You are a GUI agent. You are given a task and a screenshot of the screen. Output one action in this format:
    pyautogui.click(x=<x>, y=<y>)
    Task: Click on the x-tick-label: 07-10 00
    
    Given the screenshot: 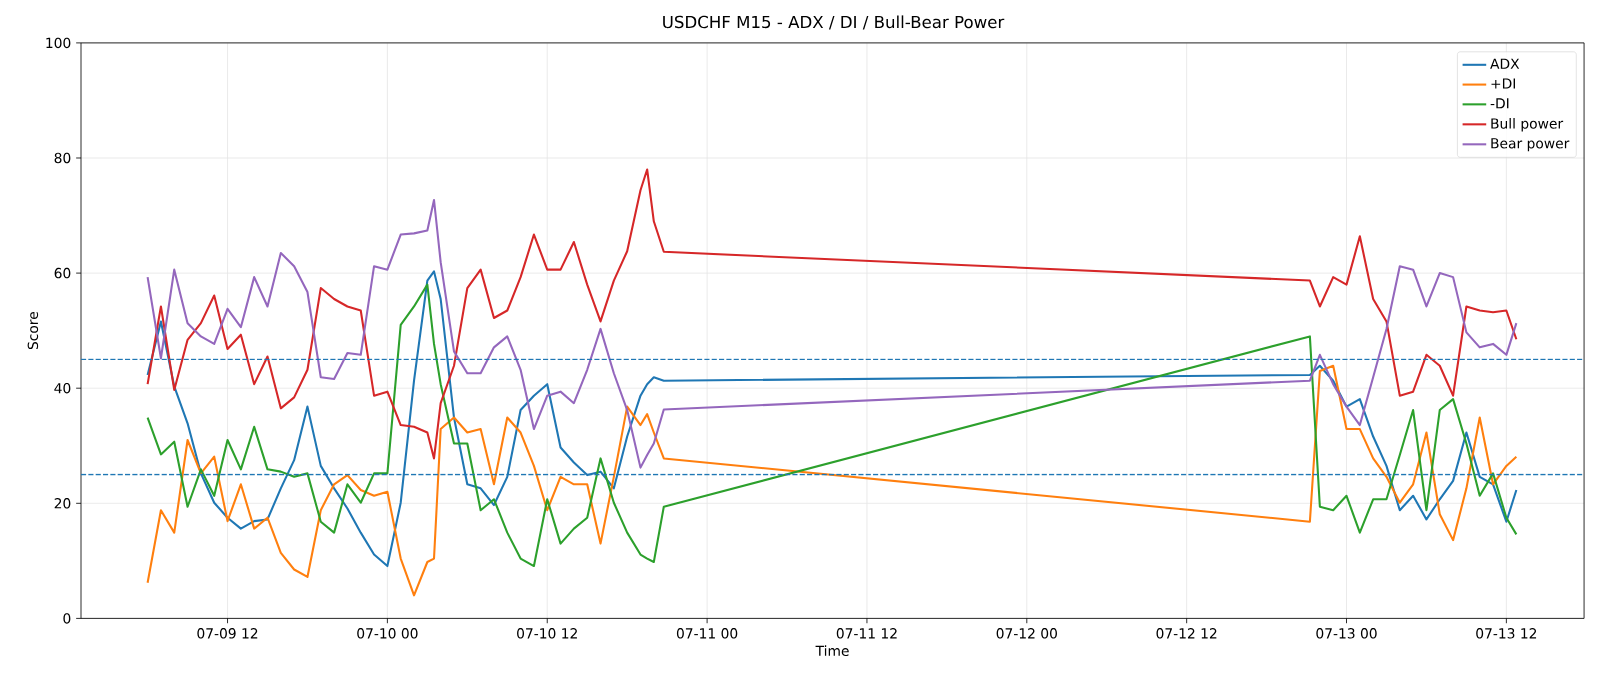 What is the action you would take?
    pyautogui.click(x=387, y=633)
    